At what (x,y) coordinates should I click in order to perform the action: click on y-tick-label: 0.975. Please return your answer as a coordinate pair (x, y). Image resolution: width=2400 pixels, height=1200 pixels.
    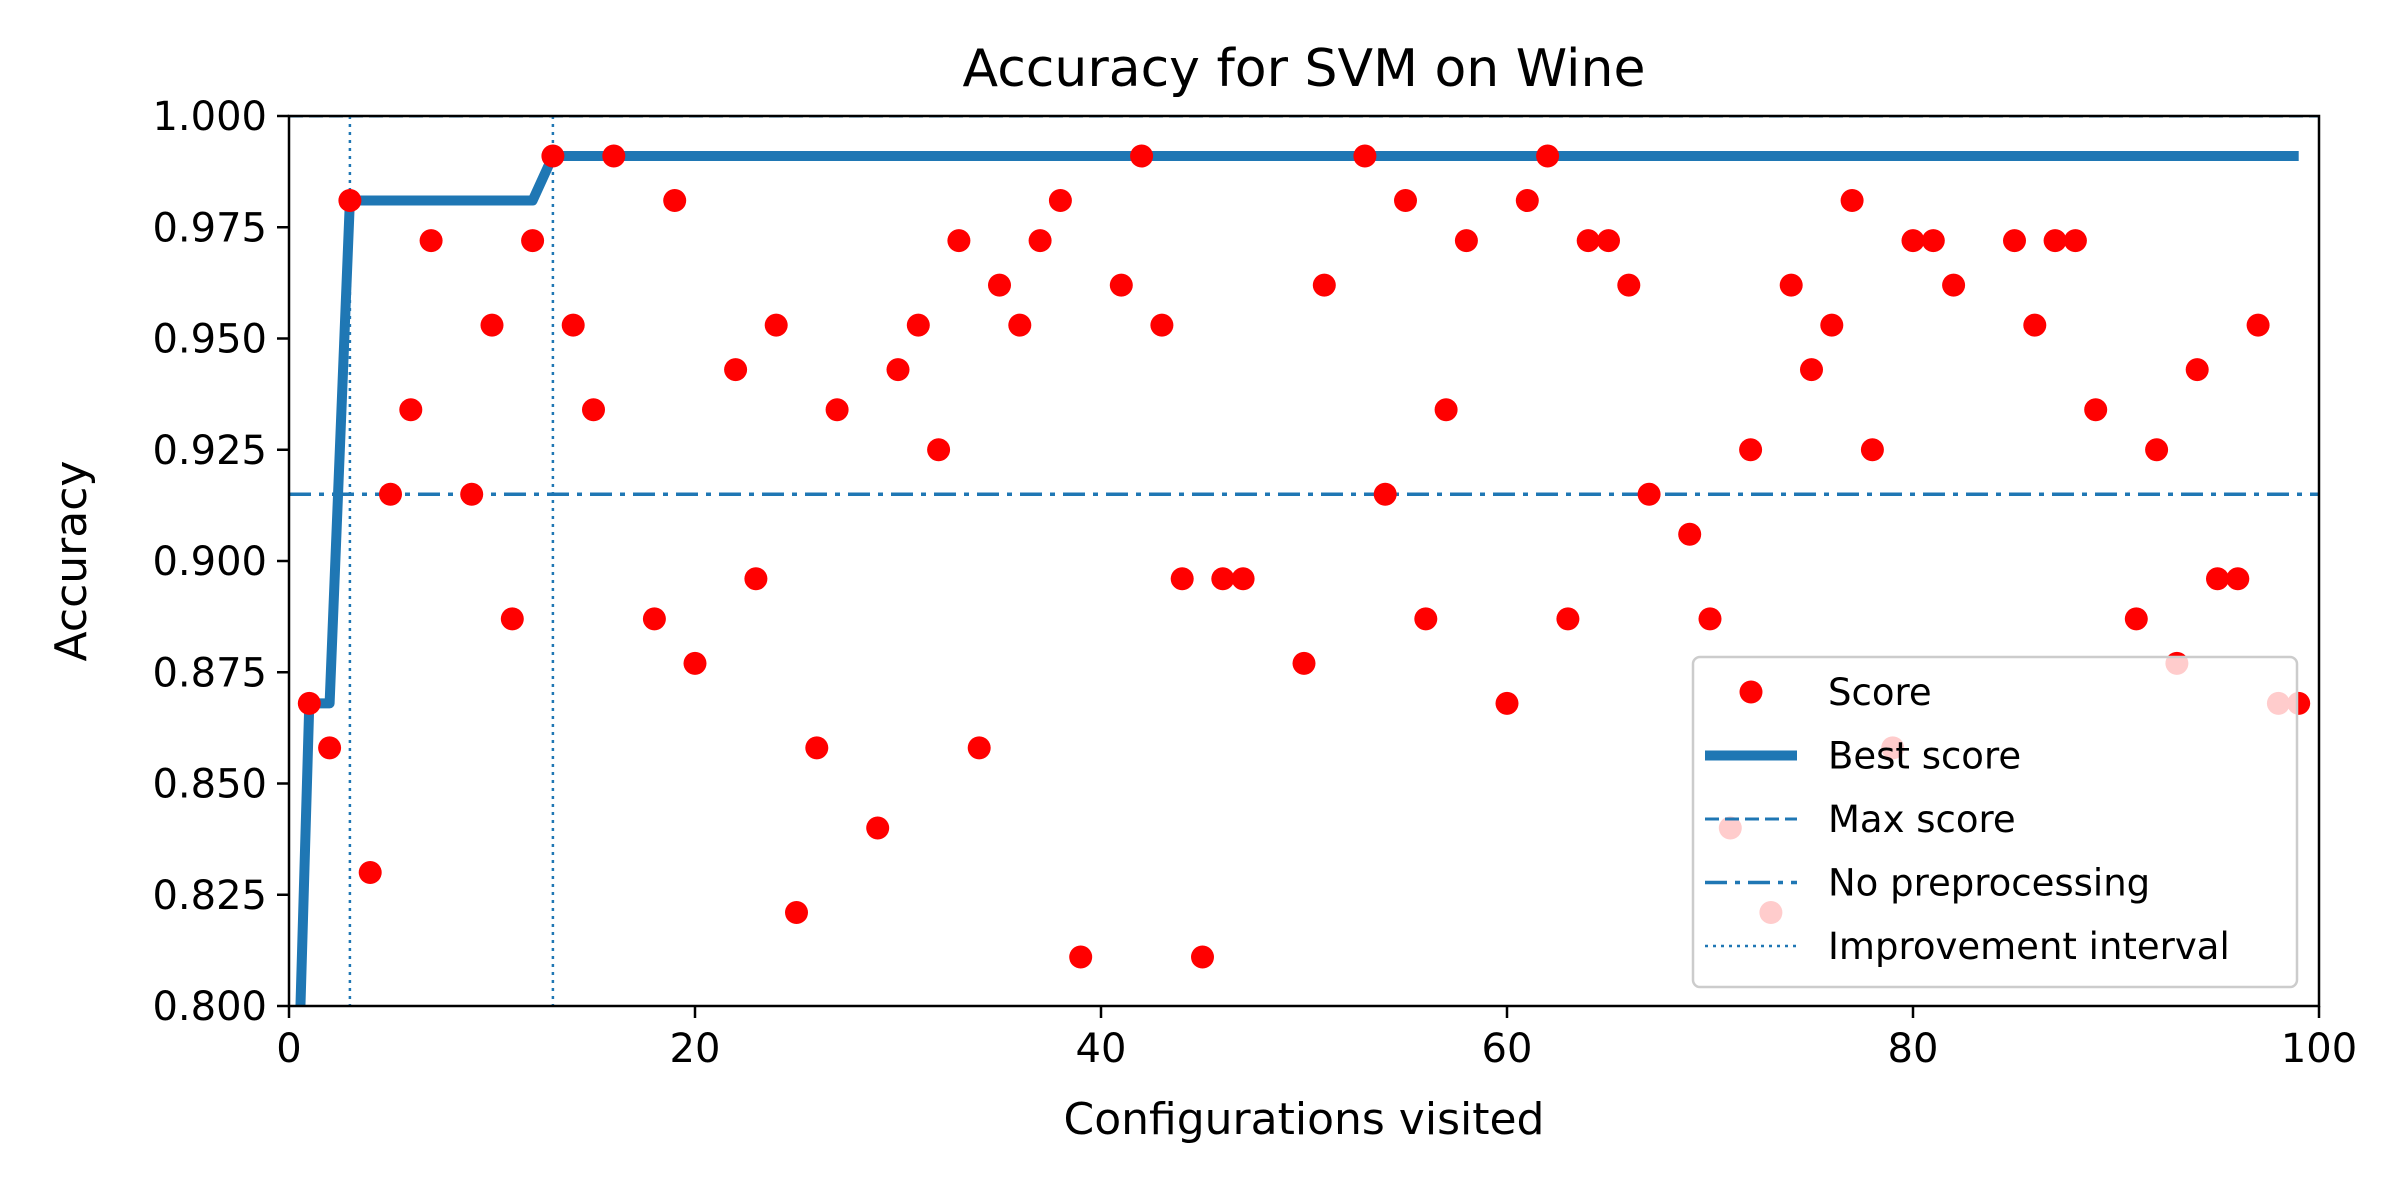
    Looking at the image, I should click on (209, 228).